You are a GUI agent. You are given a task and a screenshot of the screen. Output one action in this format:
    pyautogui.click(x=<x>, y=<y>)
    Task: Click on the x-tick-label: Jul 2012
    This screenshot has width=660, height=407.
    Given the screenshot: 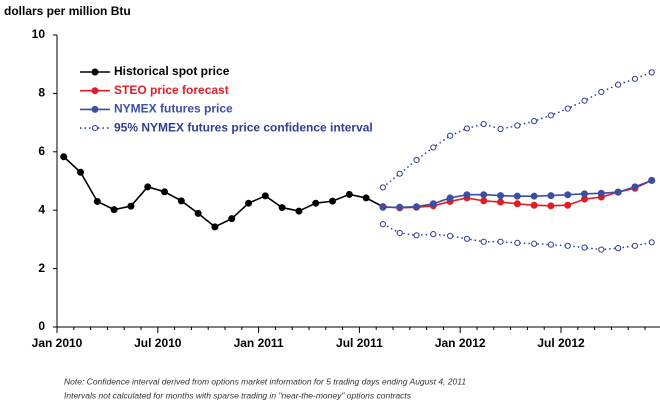 What is the action you would take?
    pyautogui.click(x=561, y=343)
    